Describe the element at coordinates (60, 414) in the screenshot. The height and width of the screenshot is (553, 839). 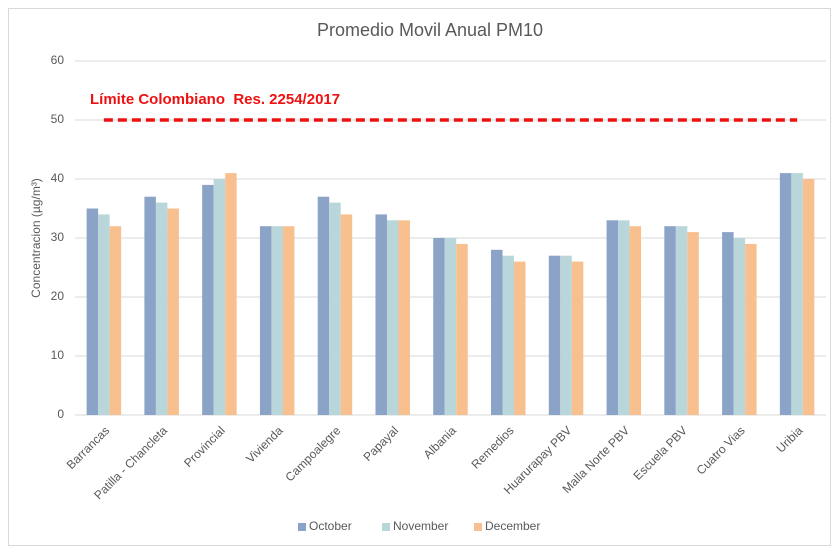
I see `y-tick-label: 0` at that location.